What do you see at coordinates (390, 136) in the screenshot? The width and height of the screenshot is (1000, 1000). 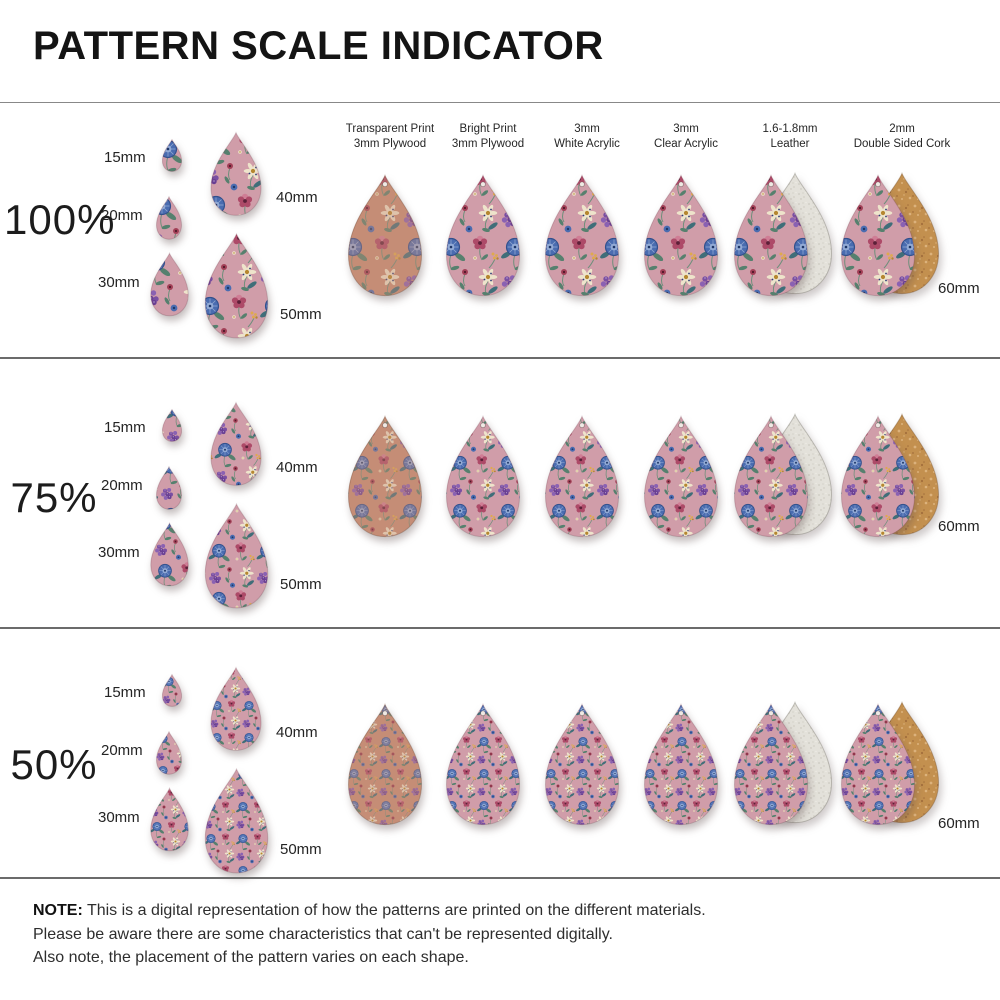 I see `column-header-transparent-plywood: Transparent Print 3mm Plywood` at bounding box center [390, 136].